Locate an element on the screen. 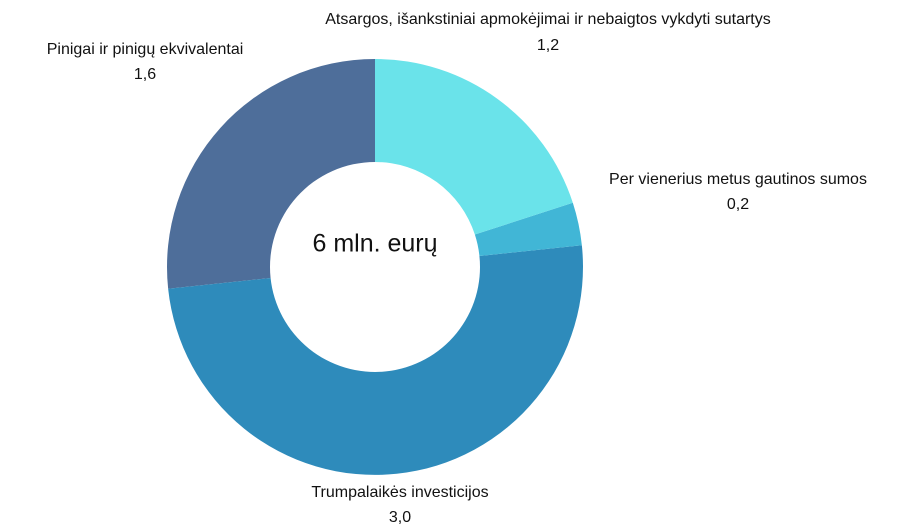  slice-label: Pinigai ir pinigų ekvivalentai is located at coordinates (145, 49).